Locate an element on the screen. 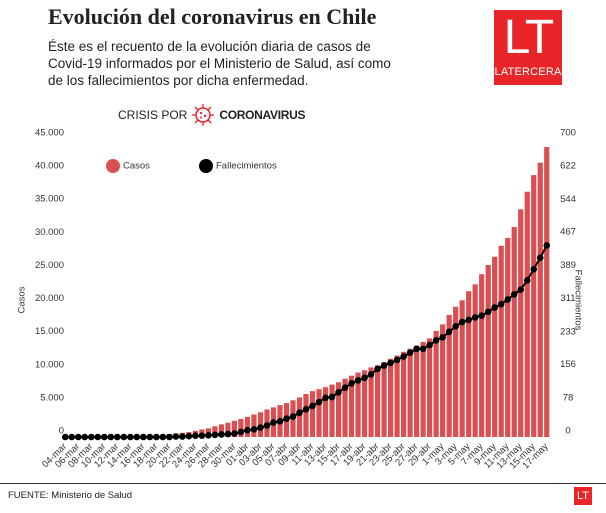  y2-axis-label: Fallecimientos is located at coordinates (577, 300).